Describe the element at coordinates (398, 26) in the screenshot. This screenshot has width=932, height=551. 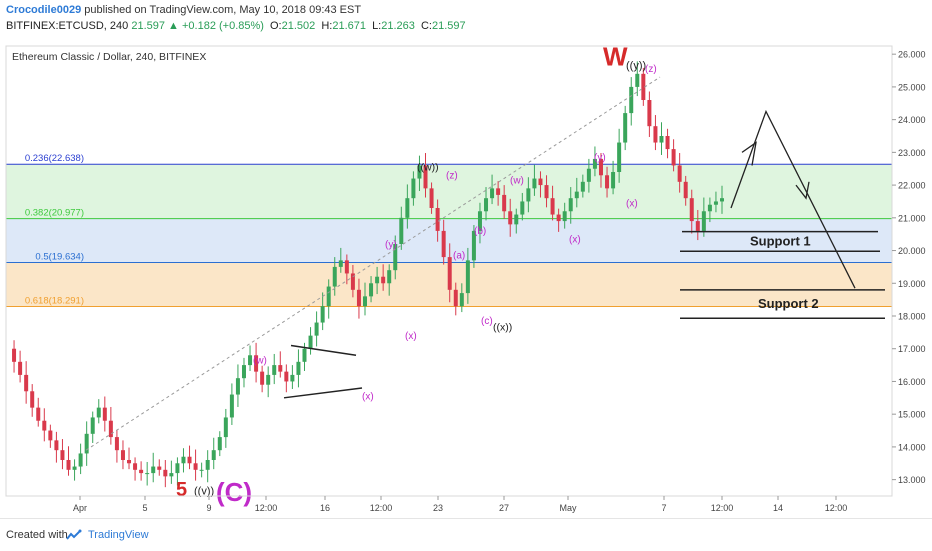
I see `low-value: 21.263` at that location.